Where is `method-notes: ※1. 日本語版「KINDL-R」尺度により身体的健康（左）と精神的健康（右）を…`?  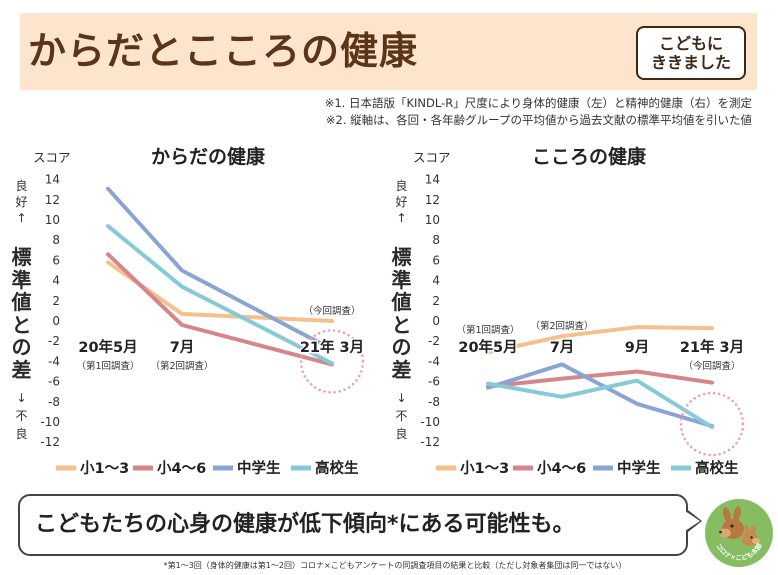
method-notes: ※1. 日本語版「KINDL-R」尺度により身体的健康（左）と精神的健康（右）を… is located at coordinates (538, 112).